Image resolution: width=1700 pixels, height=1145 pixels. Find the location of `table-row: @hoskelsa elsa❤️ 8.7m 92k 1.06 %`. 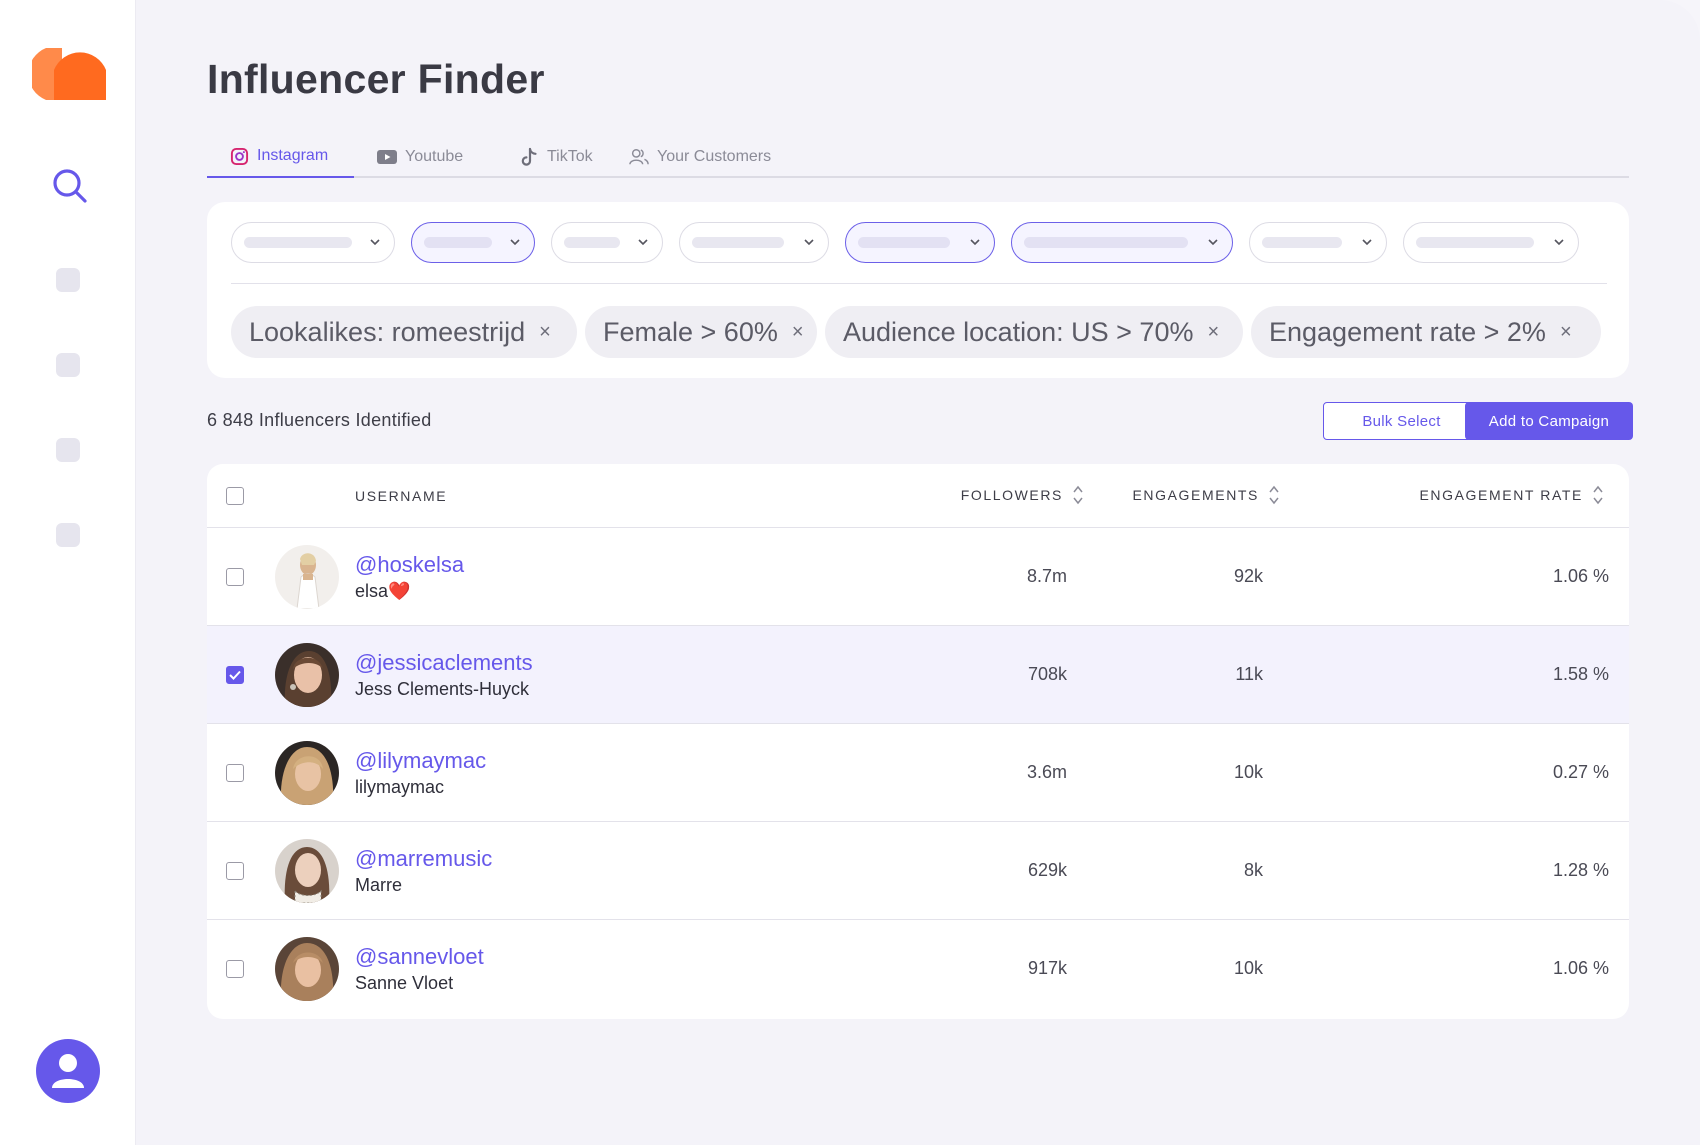

table-row: @hoskelsa elsa❤️ 8.7m 92k 1.06 % is located at coordinates (918, 577).